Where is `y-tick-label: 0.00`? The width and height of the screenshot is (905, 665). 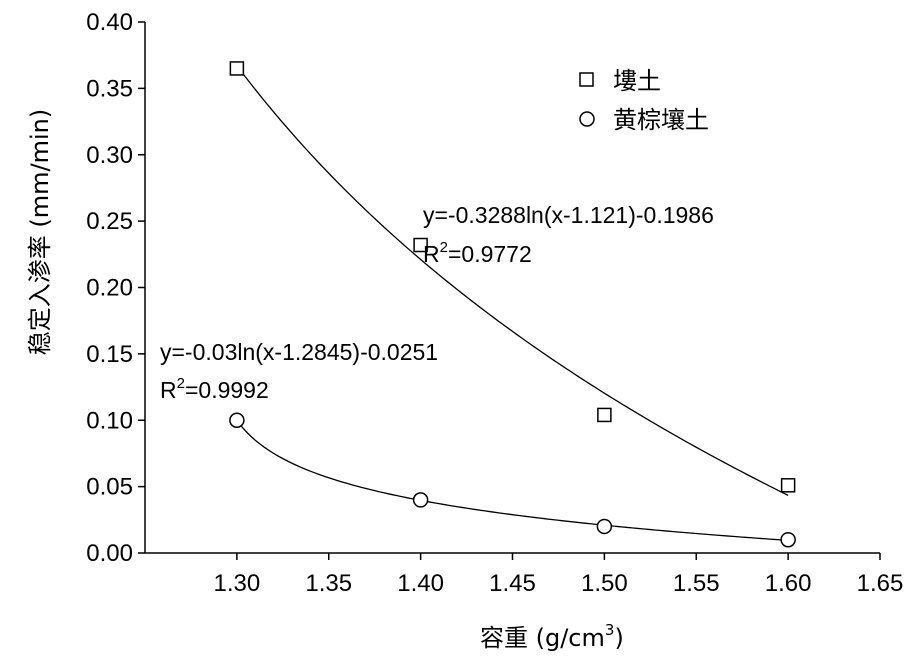
y-tick-label: 0.00 is located at coordinates (109, 553).